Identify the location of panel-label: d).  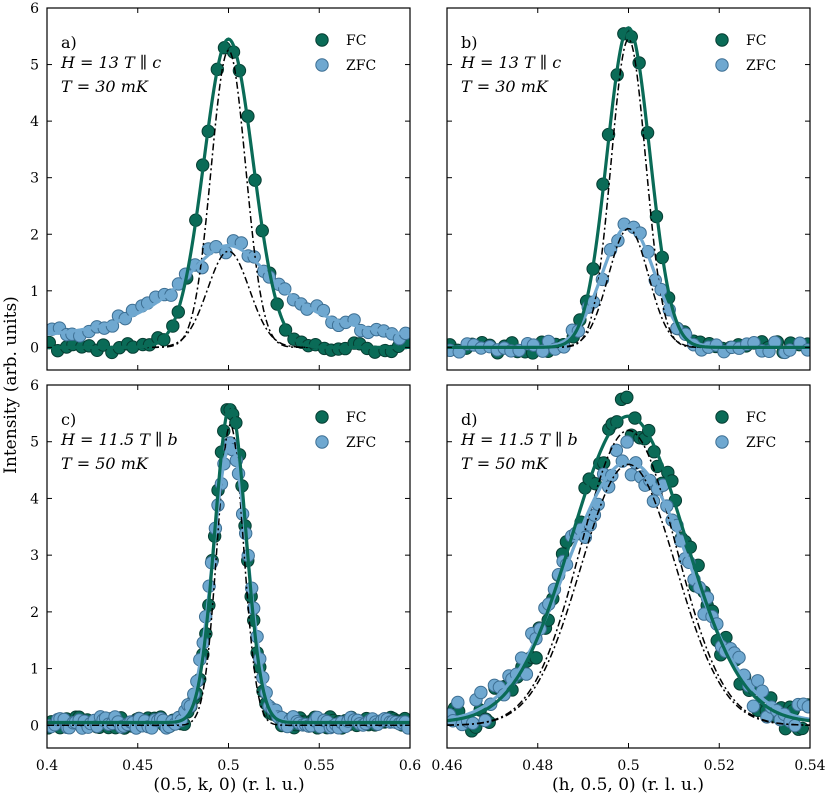
(469, 419).